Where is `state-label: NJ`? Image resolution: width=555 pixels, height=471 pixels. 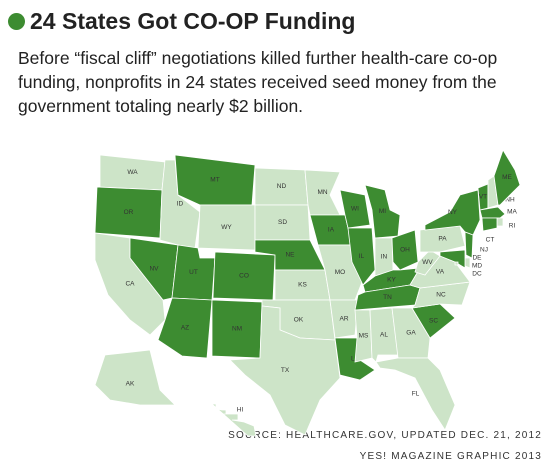
state-label: NJ is located at coordinates (484, 250).